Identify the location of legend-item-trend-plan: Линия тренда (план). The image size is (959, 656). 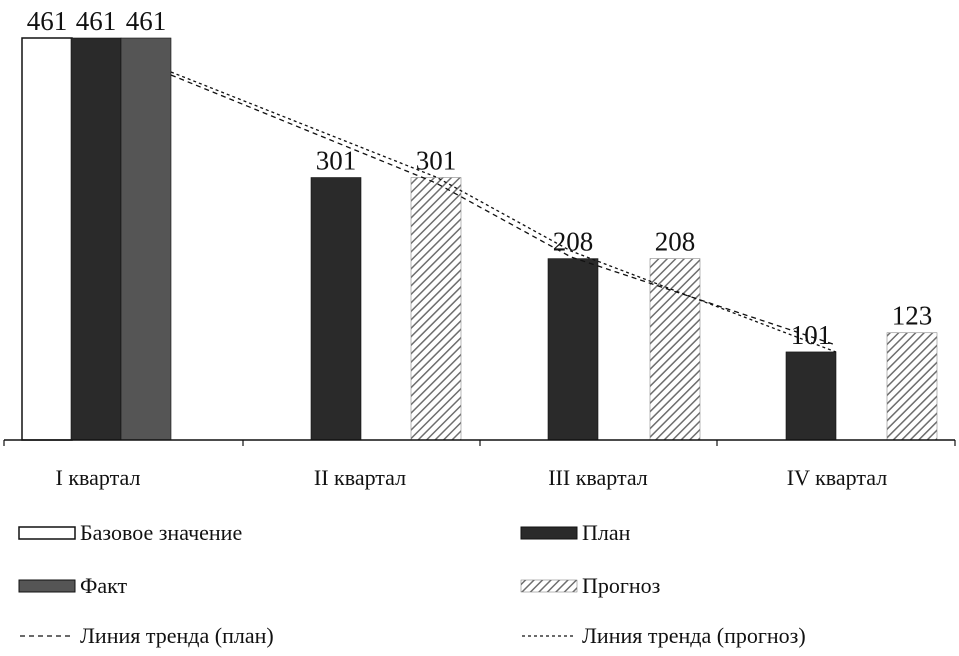
(146, 636).